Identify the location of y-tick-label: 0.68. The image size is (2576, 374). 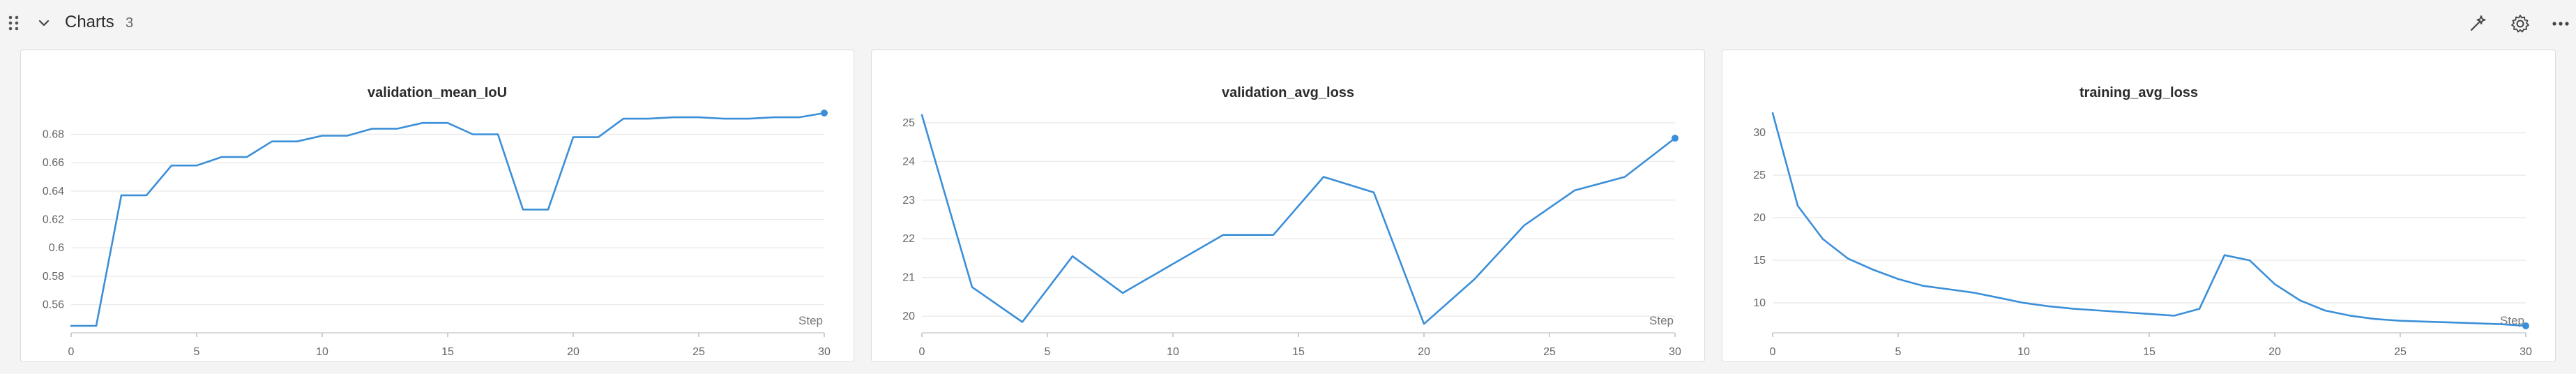
(53, 135).